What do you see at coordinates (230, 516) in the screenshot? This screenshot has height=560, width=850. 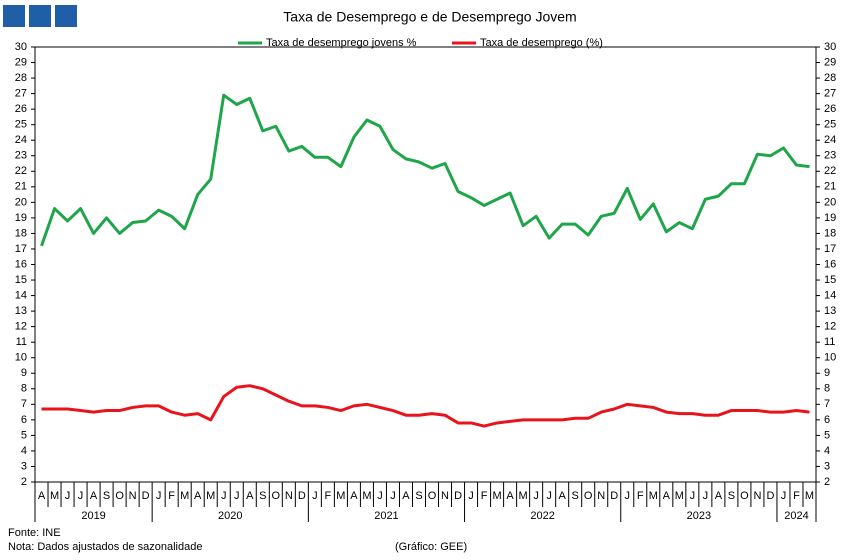 I see `year-label: 2020` at bounding box center [230, 516].